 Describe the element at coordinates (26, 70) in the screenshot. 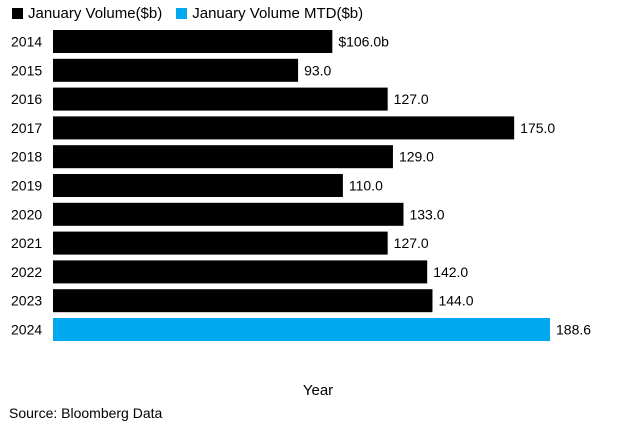

I see `y-tick-label: 2015` at that location.